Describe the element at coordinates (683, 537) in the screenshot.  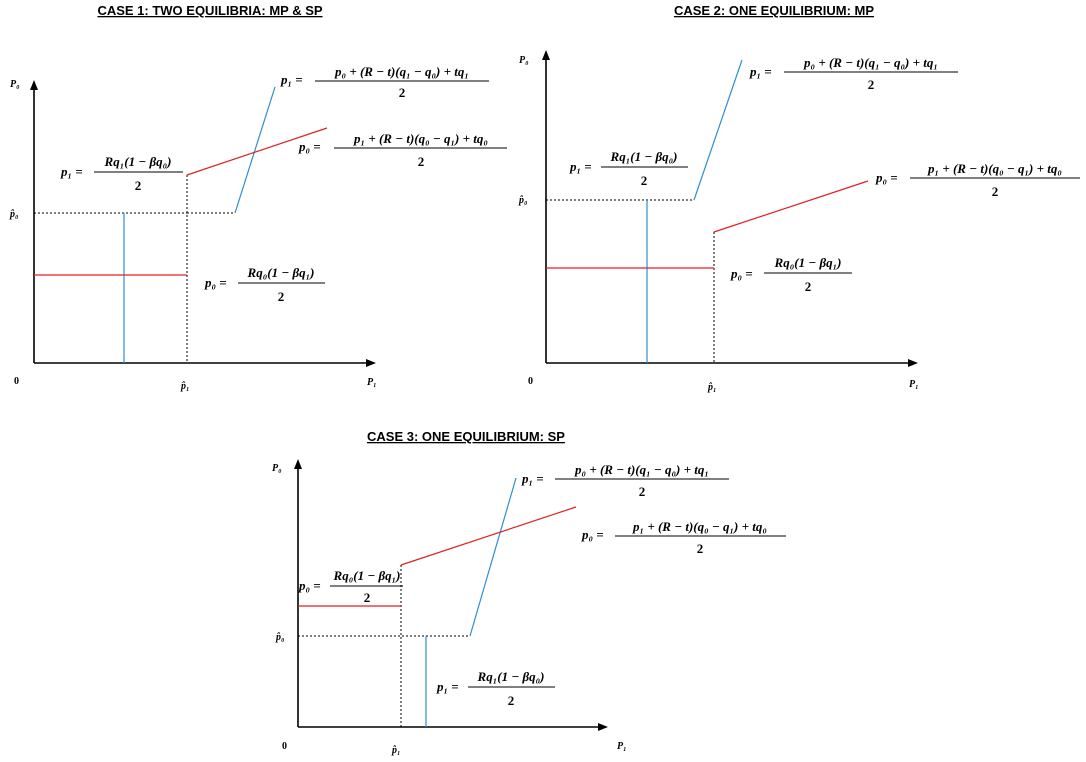
I see `case3-formula-p0-reaction: p₀ = p₁ + (R − t)(q₀ − q₁) + tq₀ 2` at that location.